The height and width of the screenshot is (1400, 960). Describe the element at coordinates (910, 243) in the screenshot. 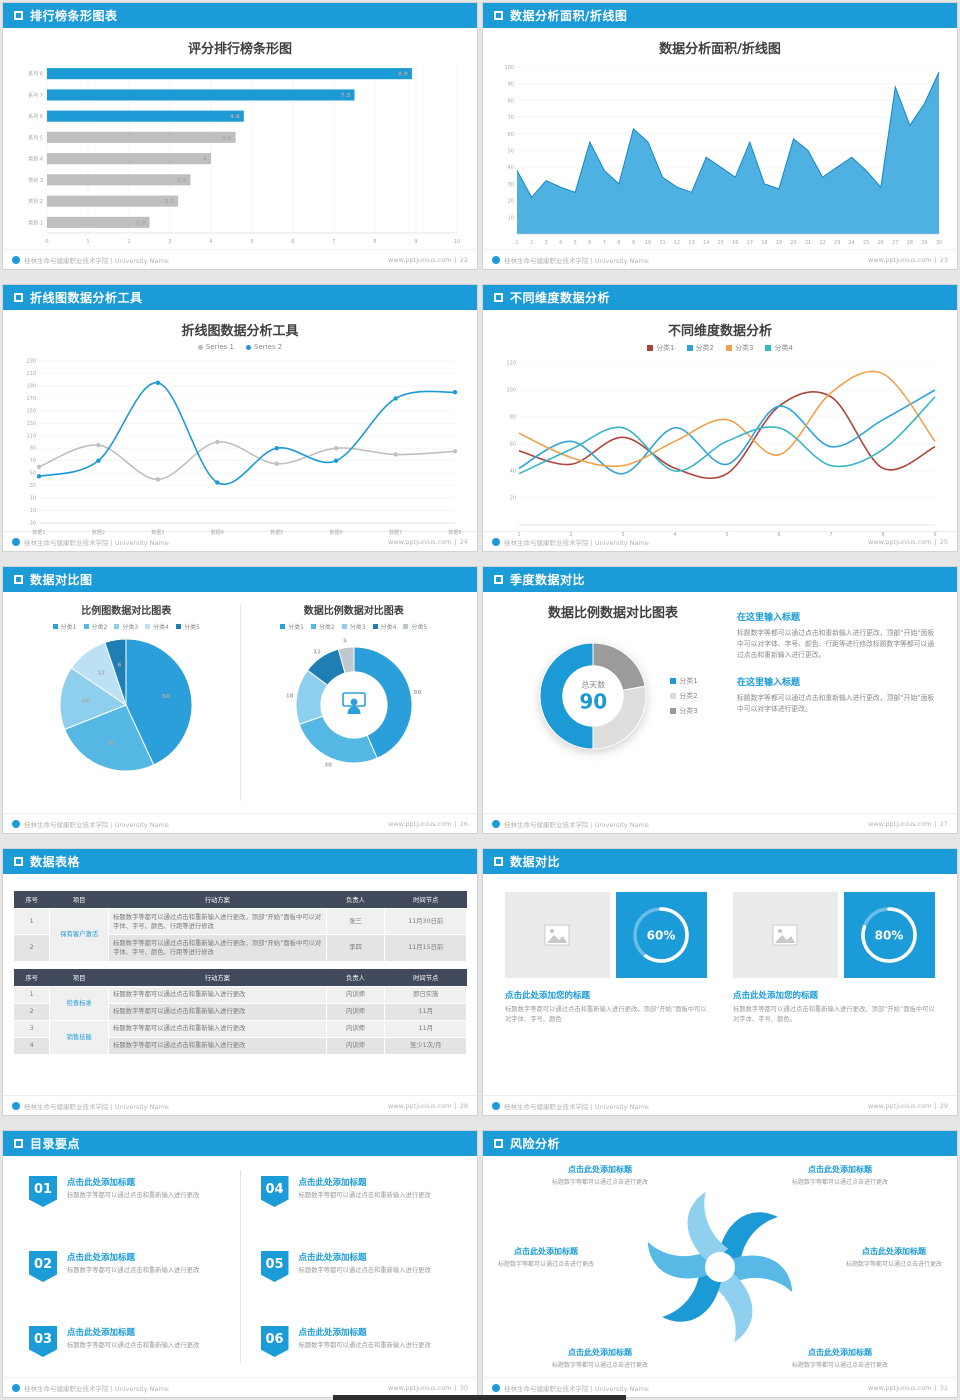

I see `svg-text: 28` at that location.